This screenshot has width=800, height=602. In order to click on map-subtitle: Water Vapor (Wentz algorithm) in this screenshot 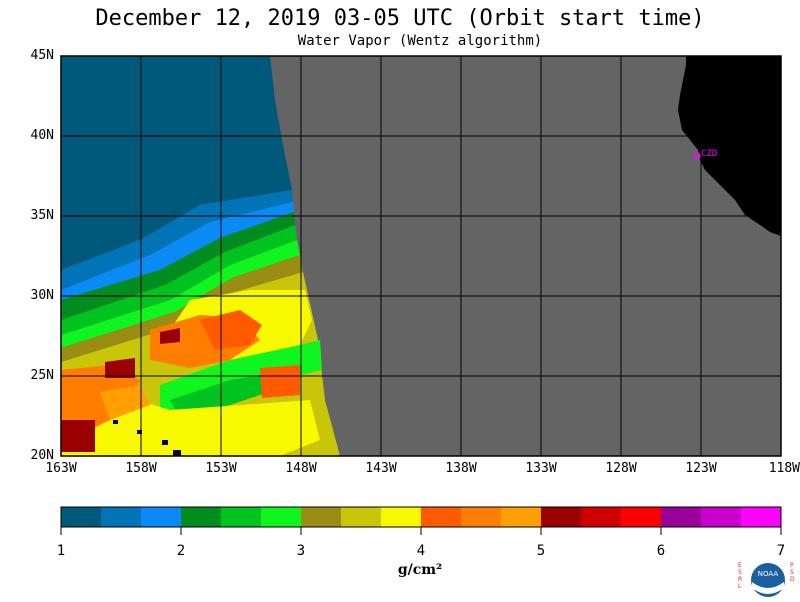, I will do `click(420, 41)`.